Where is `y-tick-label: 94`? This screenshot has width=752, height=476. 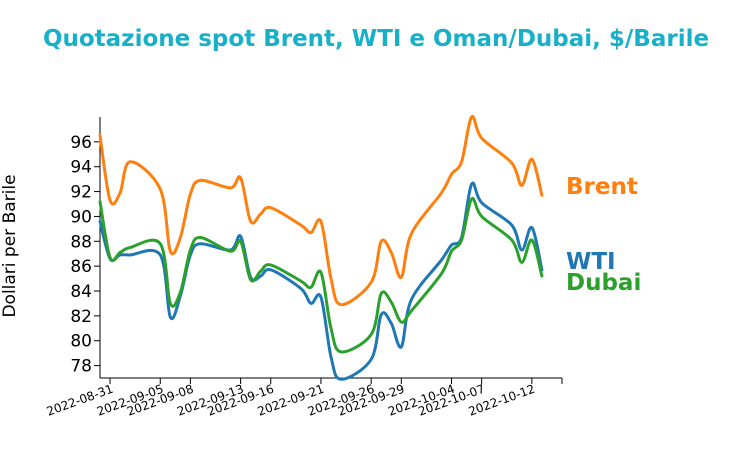
y-tick-label: 94 is located at coordinates (81, 168).